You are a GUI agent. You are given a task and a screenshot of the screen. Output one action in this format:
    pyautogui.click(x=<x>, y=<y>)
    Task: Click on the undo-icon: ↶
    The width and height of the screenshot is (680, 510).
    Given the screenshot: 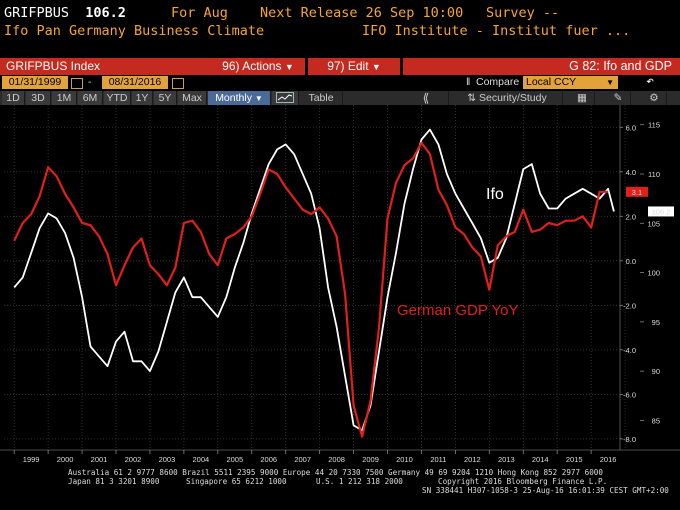 What is the action you would take?
    pyautogui.click(x=650, y=81)
    